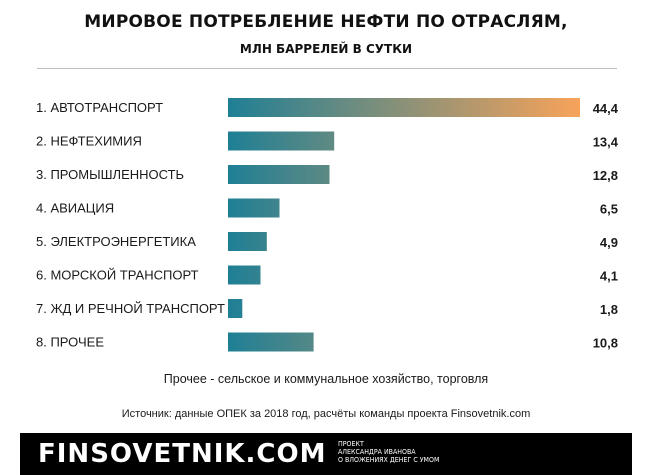  What do you see at coordinates (609, 242) in the screenshot?
I see `value-label: 4,9` at bounding box center [609, 242].